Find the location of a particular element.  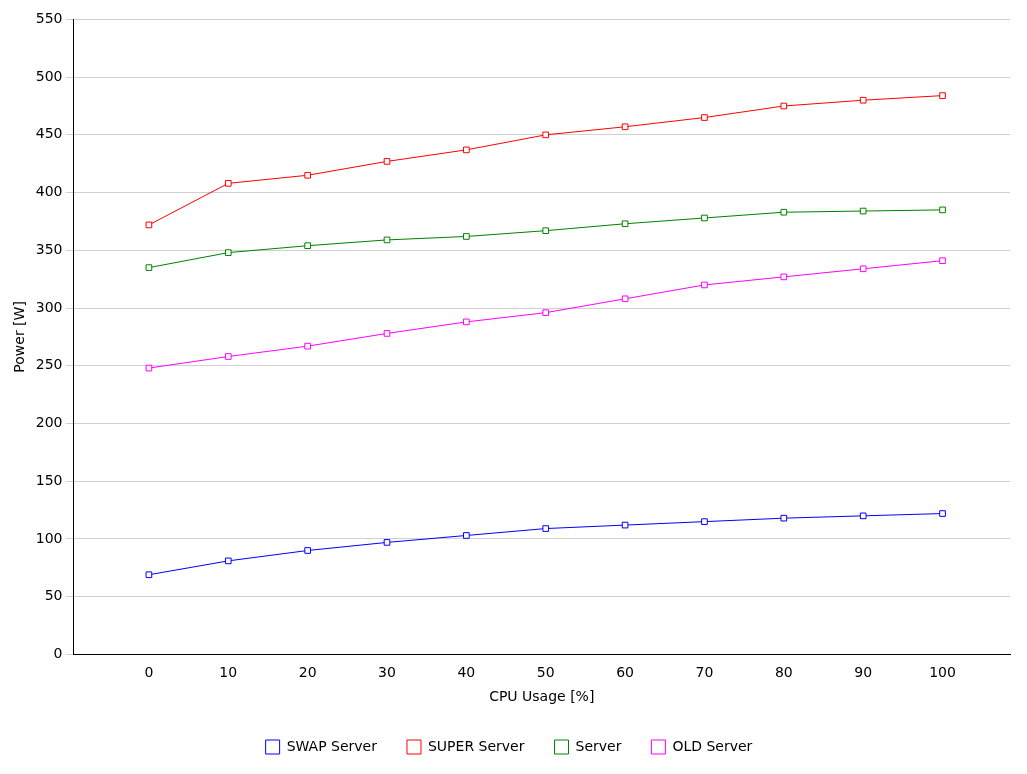

x-tick-label: 50 is located at coordinates (545, 672).